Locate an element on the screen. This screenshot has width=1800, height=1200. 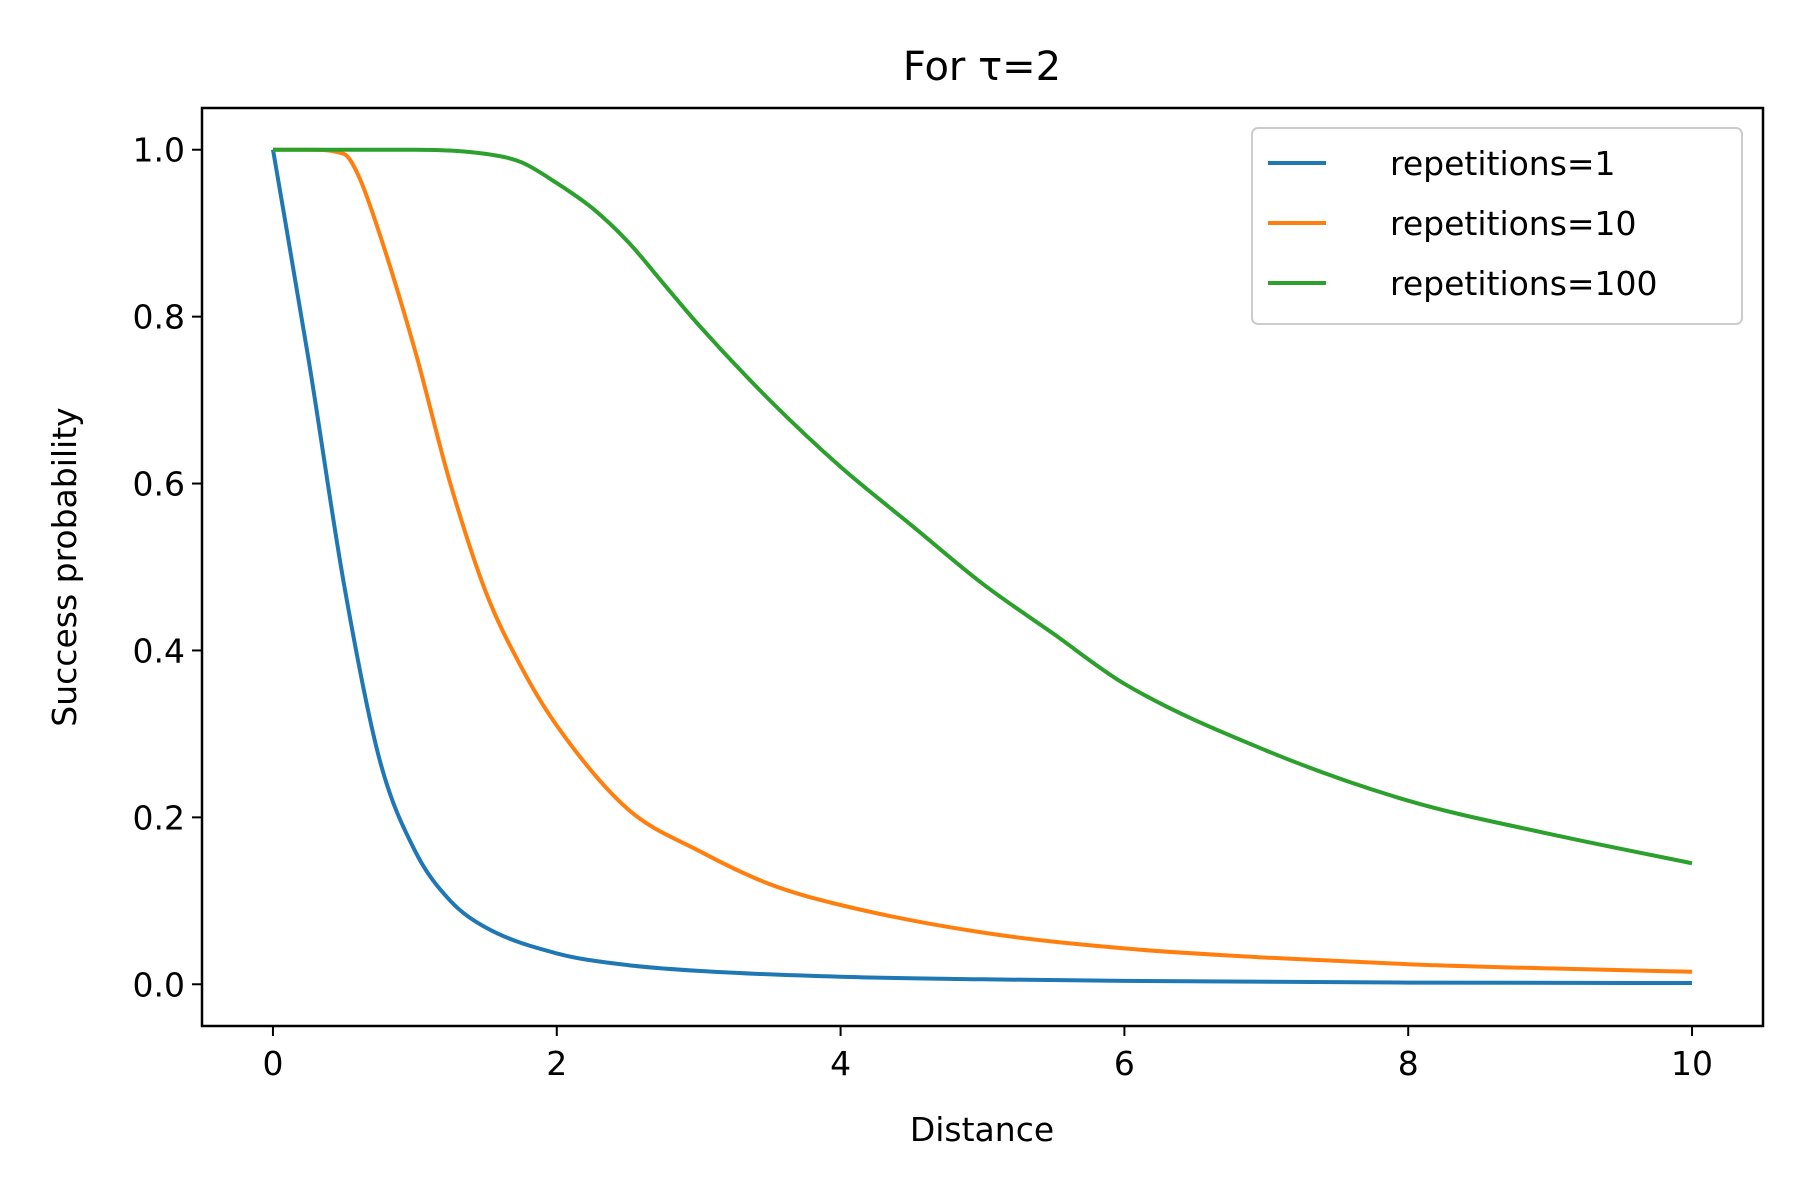
x-axis-label: Distance is located at coordinates (982, 1129).